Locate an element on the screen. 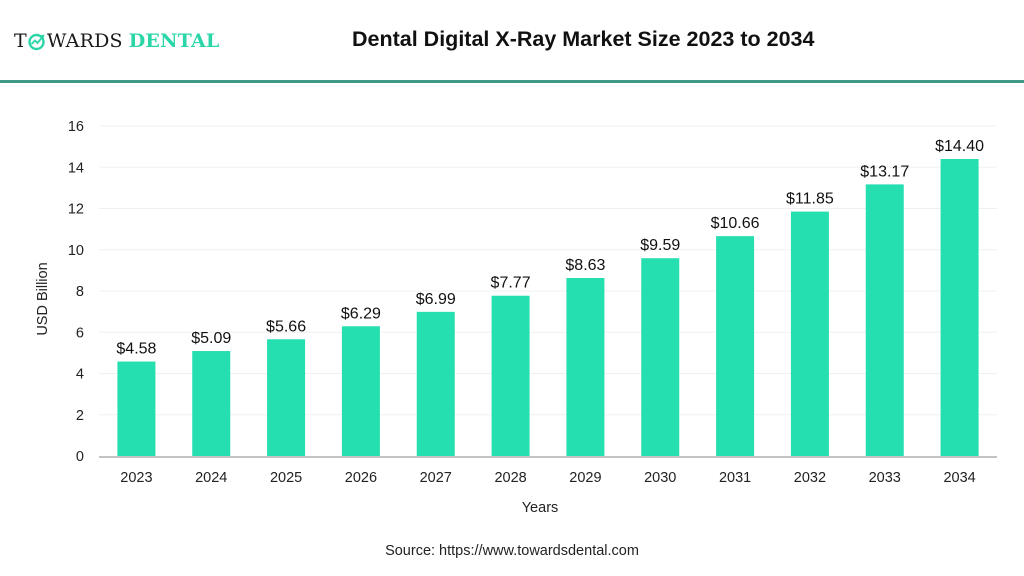 The image size is (1024, 576). y-tick-label: 8 is located at coordinates (80, 292).